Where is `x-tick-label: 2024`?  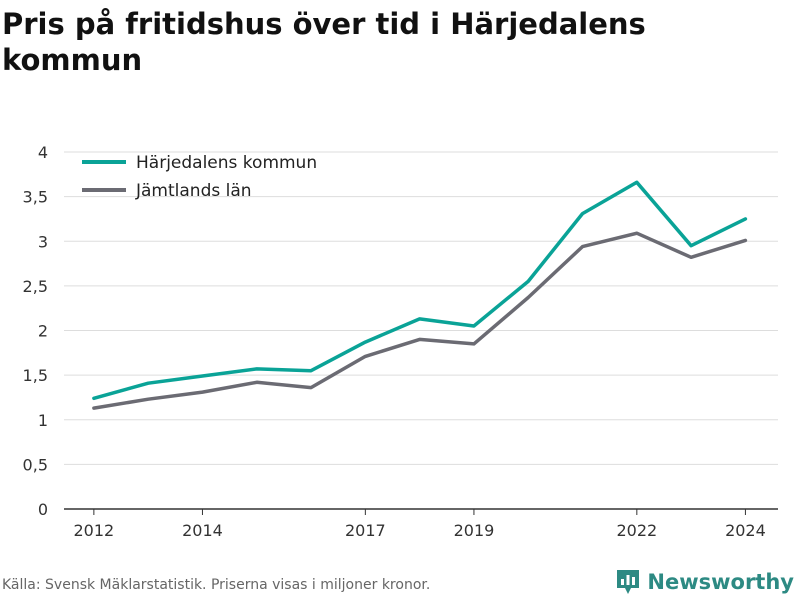 x-tick-label: 2024 is located at coordinates (745, 530).